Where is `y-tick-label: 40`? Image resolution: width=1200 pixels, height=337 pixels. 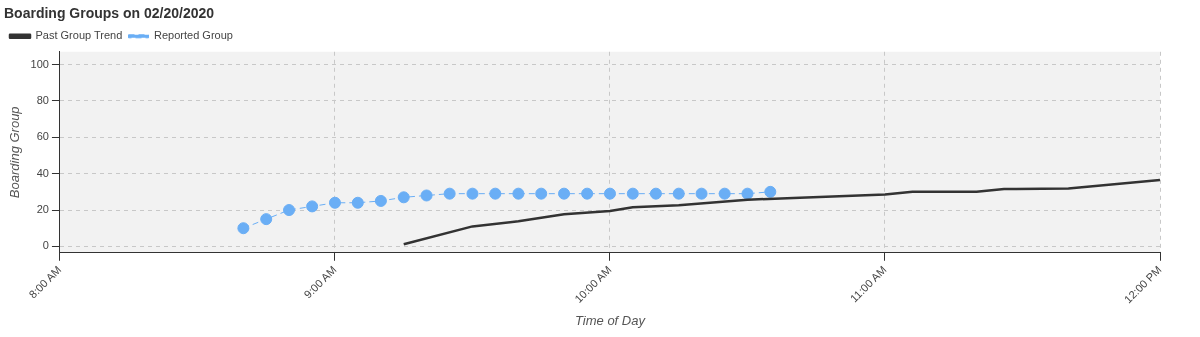
y-tick-label: 40 is located at coordinates (42, 172).